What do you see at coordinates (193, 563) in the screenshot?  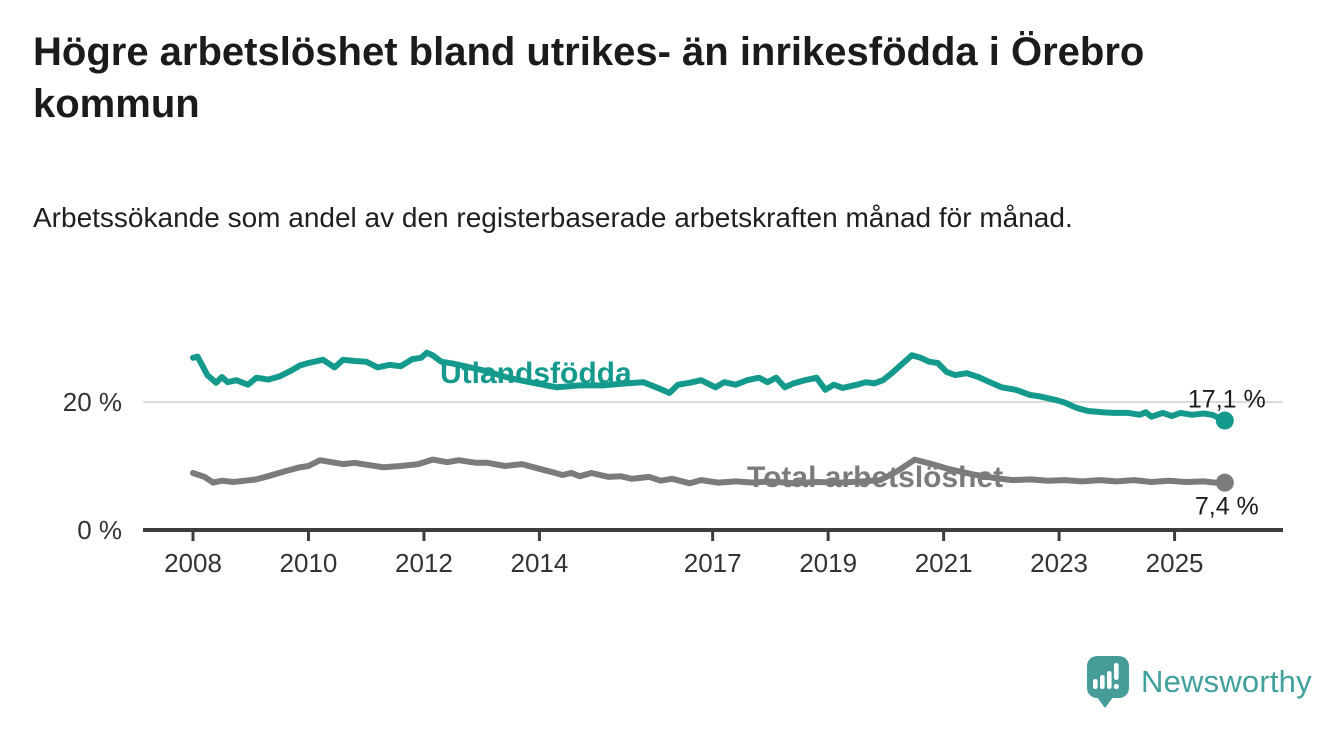 I see `x-tick-label-2008: 2008` at bounding box center [193, 563].